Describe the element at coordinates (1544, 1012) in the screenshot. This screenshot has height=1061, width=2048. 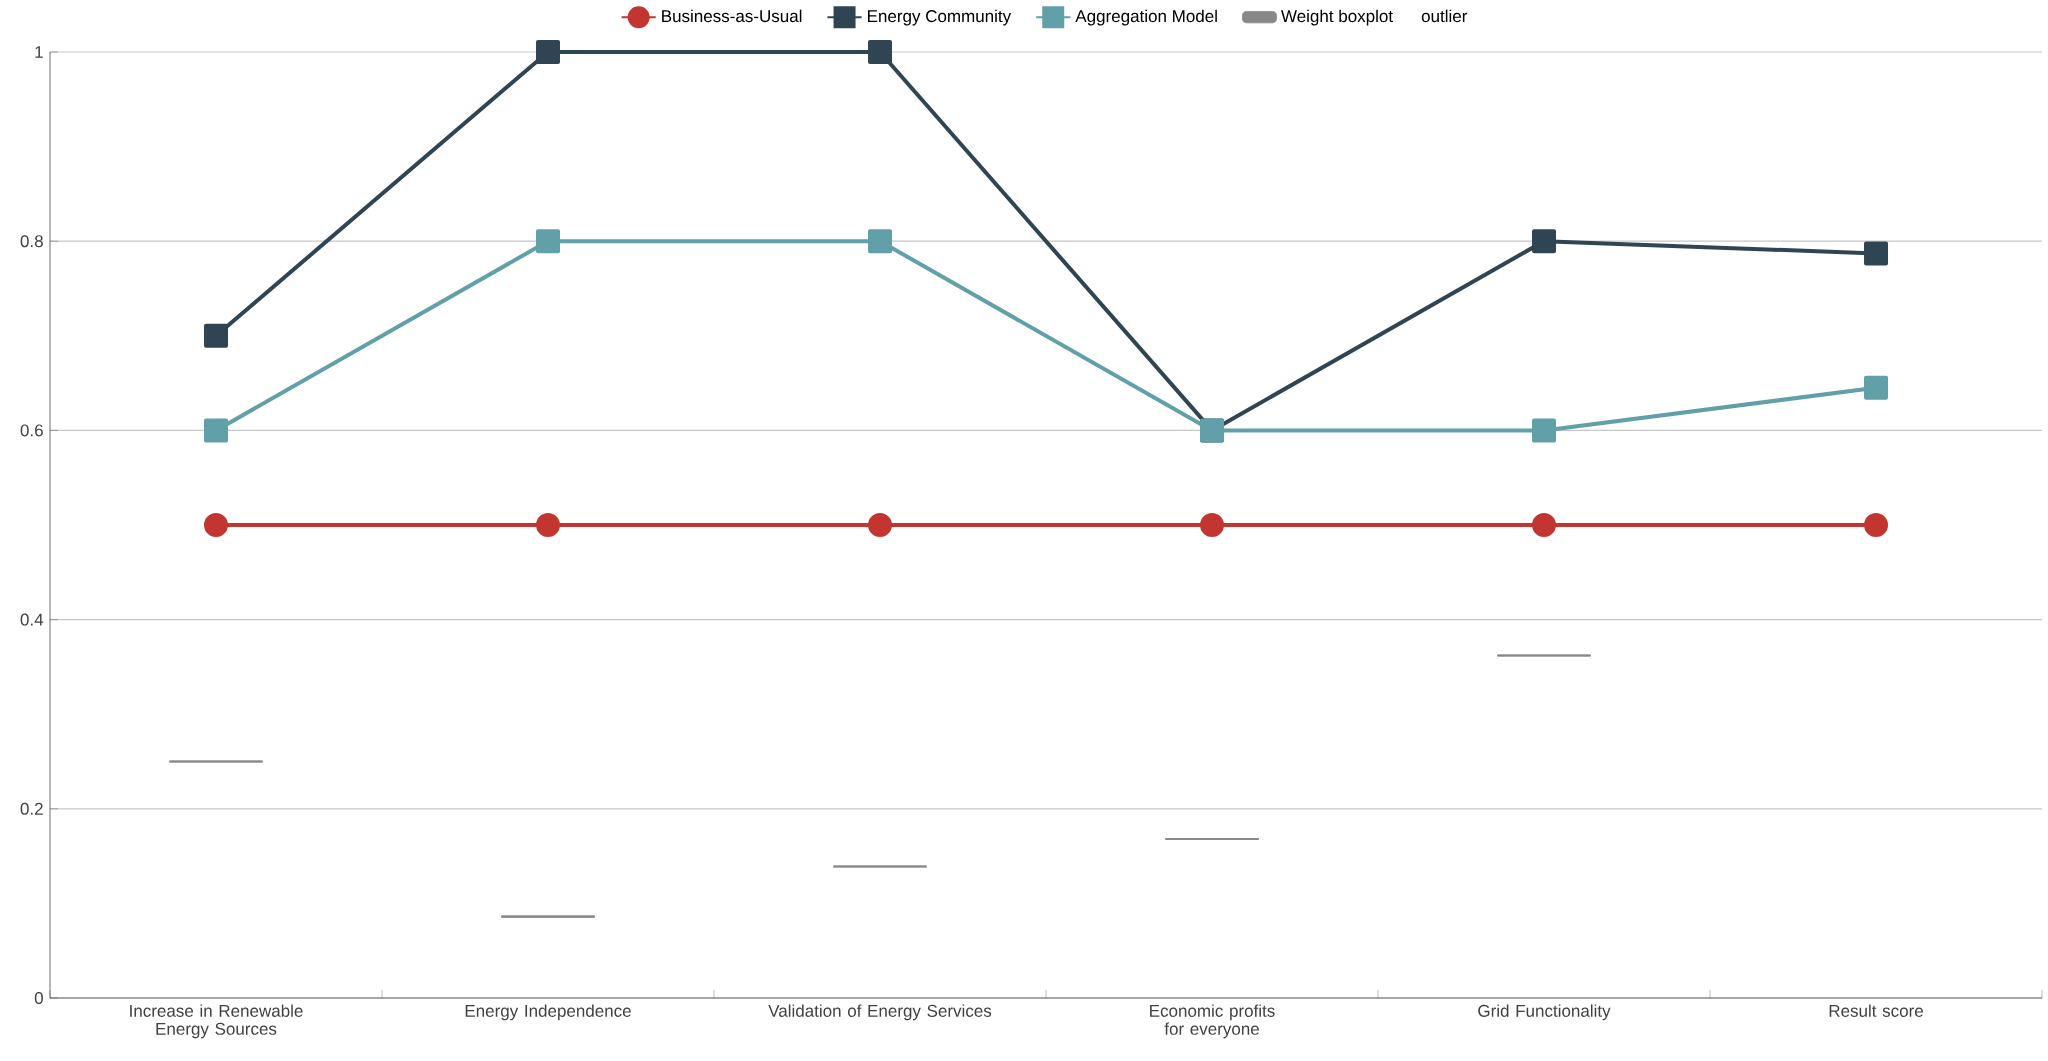
I see `x-tick-label: Grid Functionality` at that location.